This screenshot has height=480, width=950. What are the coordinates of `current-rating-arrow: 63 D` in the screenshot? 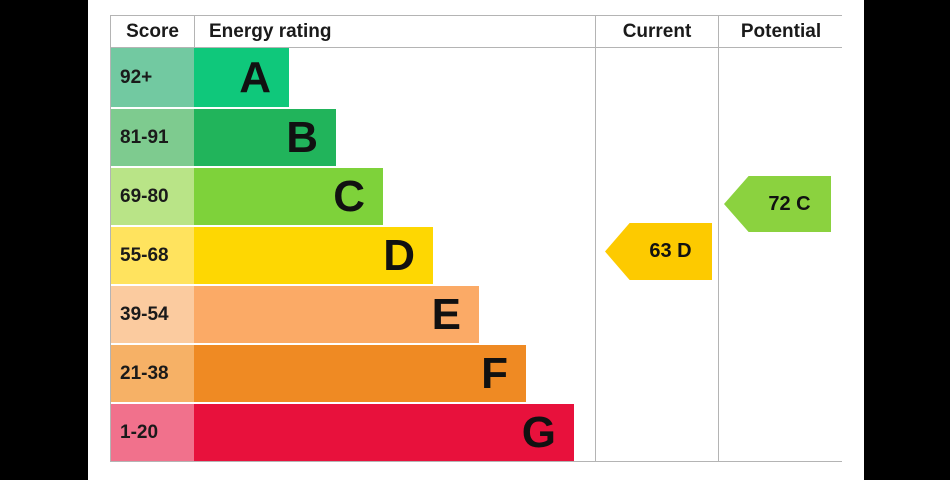 It's located at (658, 251).